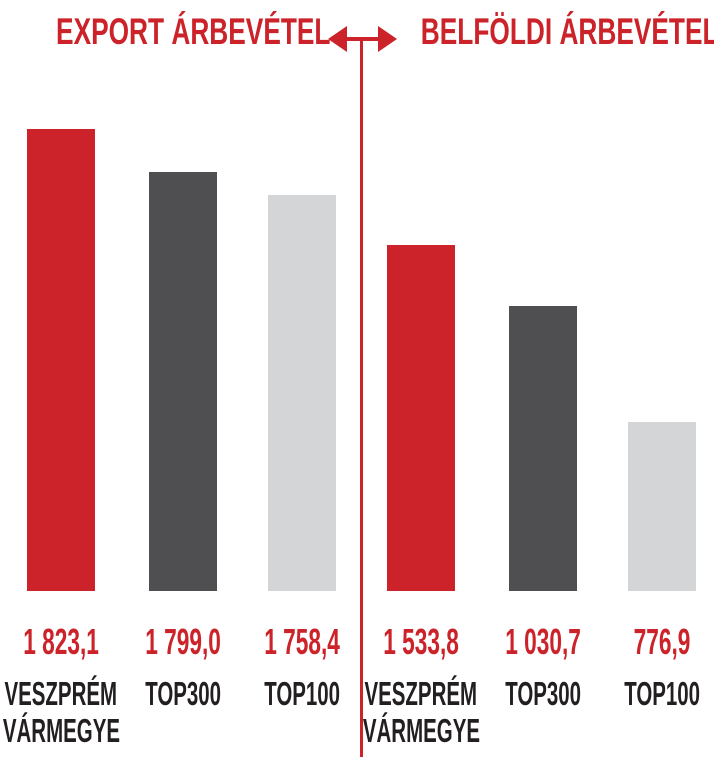  I want to click on export-section-title: EXPORT ÁRBEVÉTEL, so click(180, 31).